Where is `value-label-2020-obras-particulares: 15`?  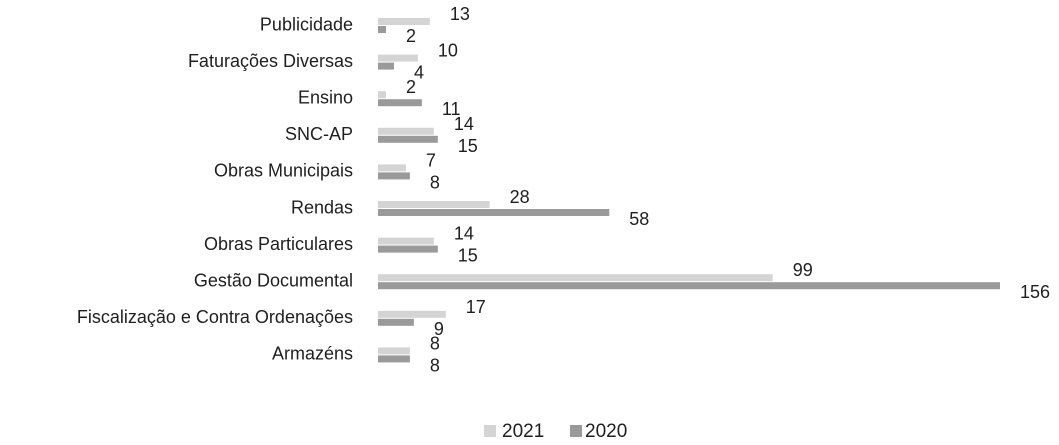
value-label-2020-obras-particulares: 15 is located at coordinates (468, 256).